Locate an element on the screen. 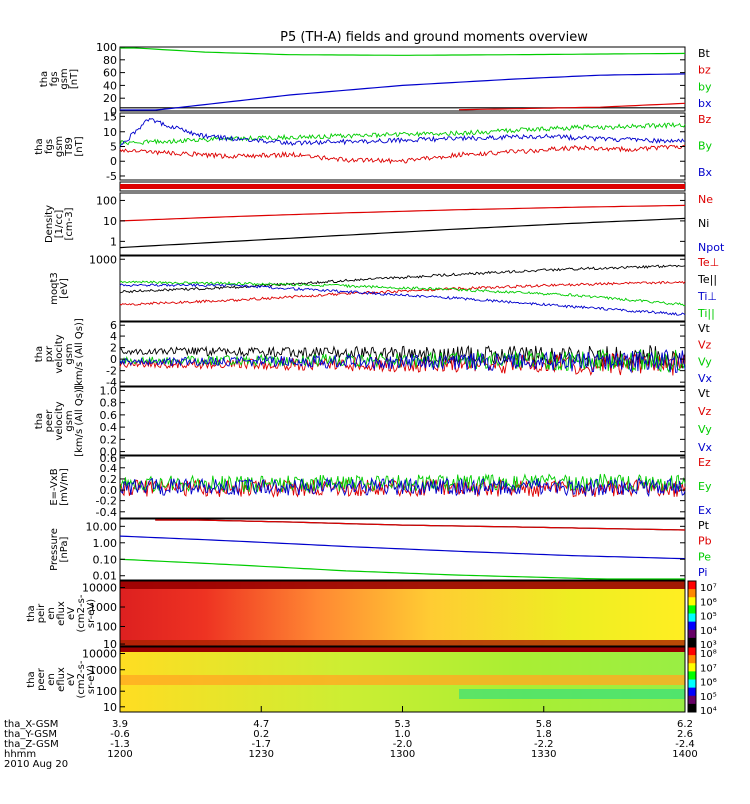 The height and width of the screenshot is (804, 750). y-axis-label: (cm2-s- is located at coordinates (81, 679).